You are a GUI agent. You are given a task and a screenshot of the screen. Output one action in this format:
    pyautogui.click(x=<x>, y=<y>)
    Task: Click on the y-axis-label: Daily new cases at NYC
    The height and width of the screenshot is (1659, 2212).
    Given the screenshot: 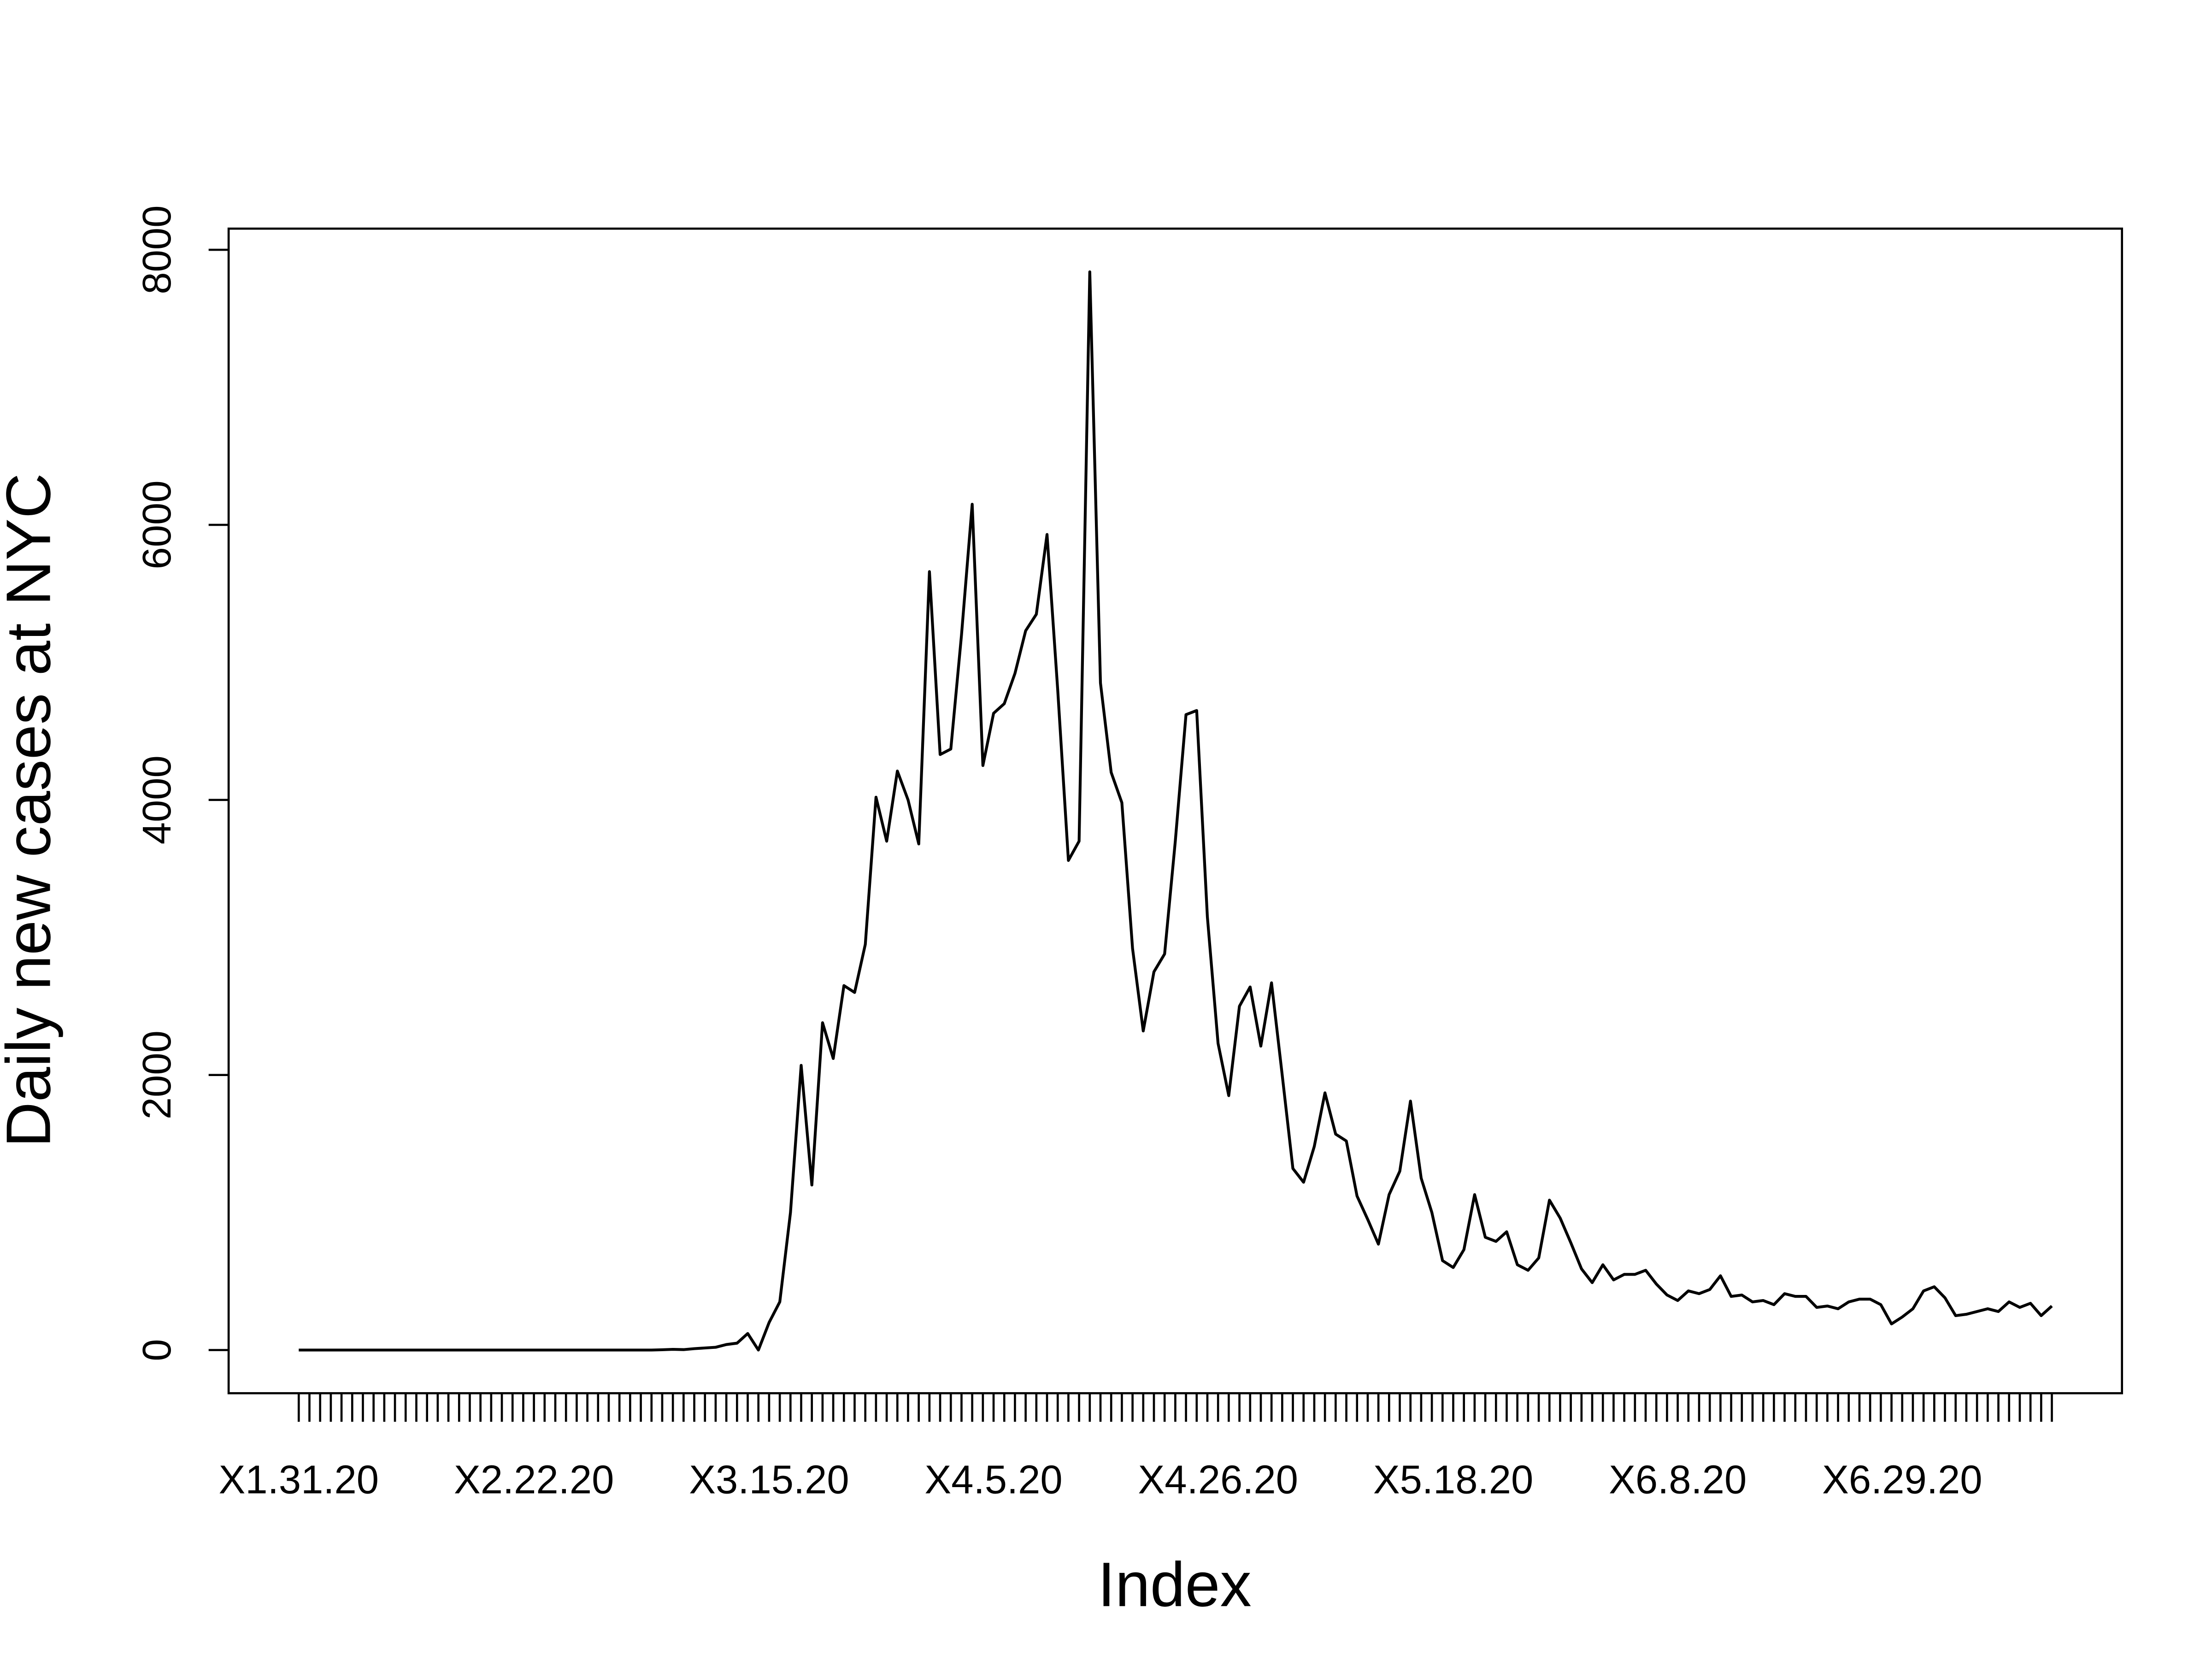 What is the action you would take?
    pyautogui.click(x=32, y=810)
    